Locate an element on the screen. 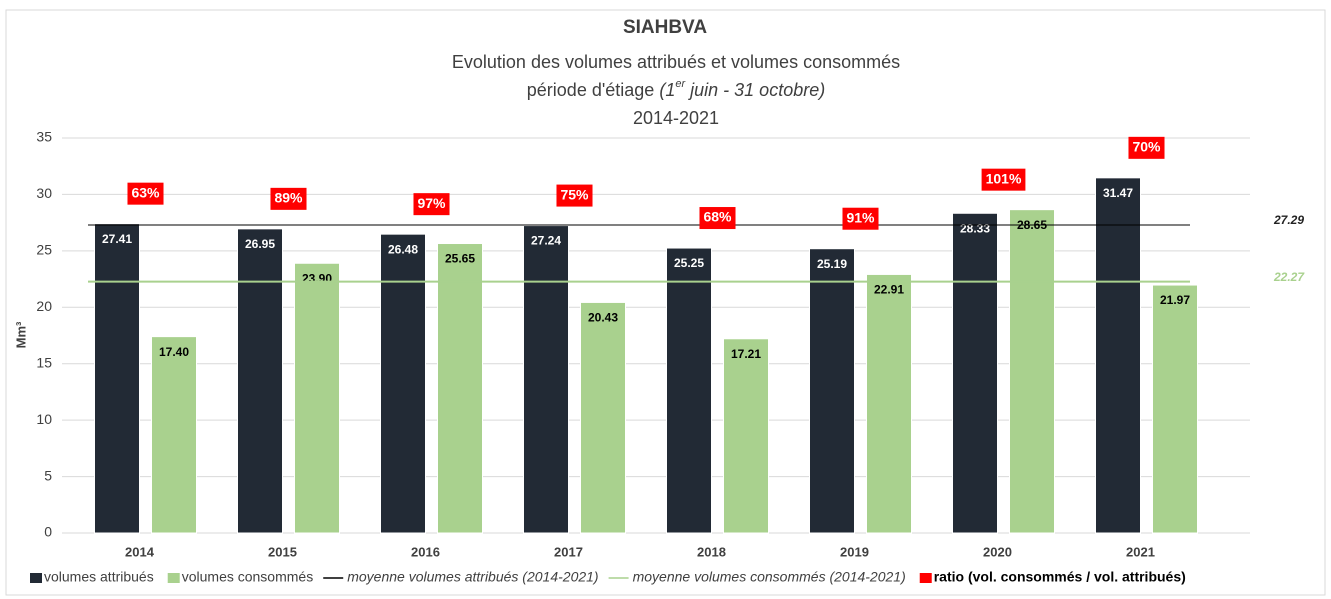  x-tick-label: 2016 is located at coordinates (425, 551).